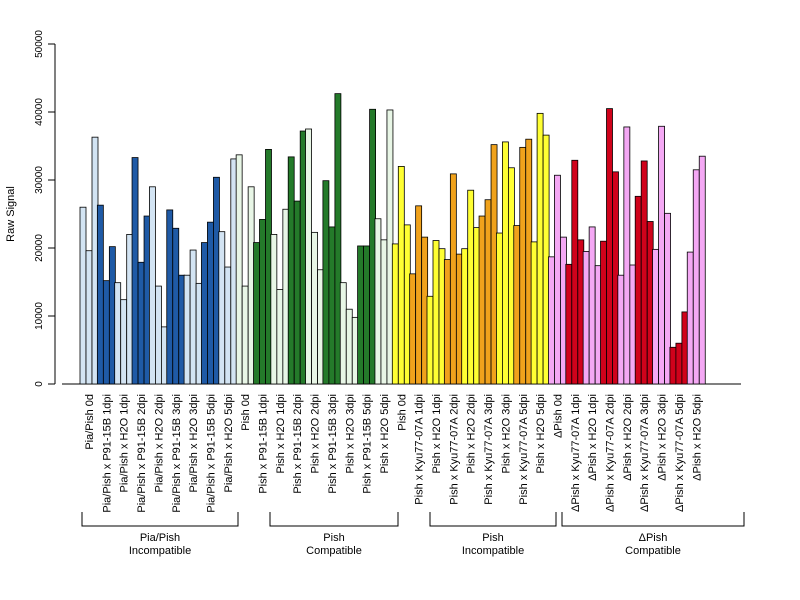 Image resolution: width=800 pixels, height=600 pixels. Describe the element at coordinates (524, 449) in the screenshot. I see `x-tick-label: Pish x Kyu77-07A 5dpi` at that location.